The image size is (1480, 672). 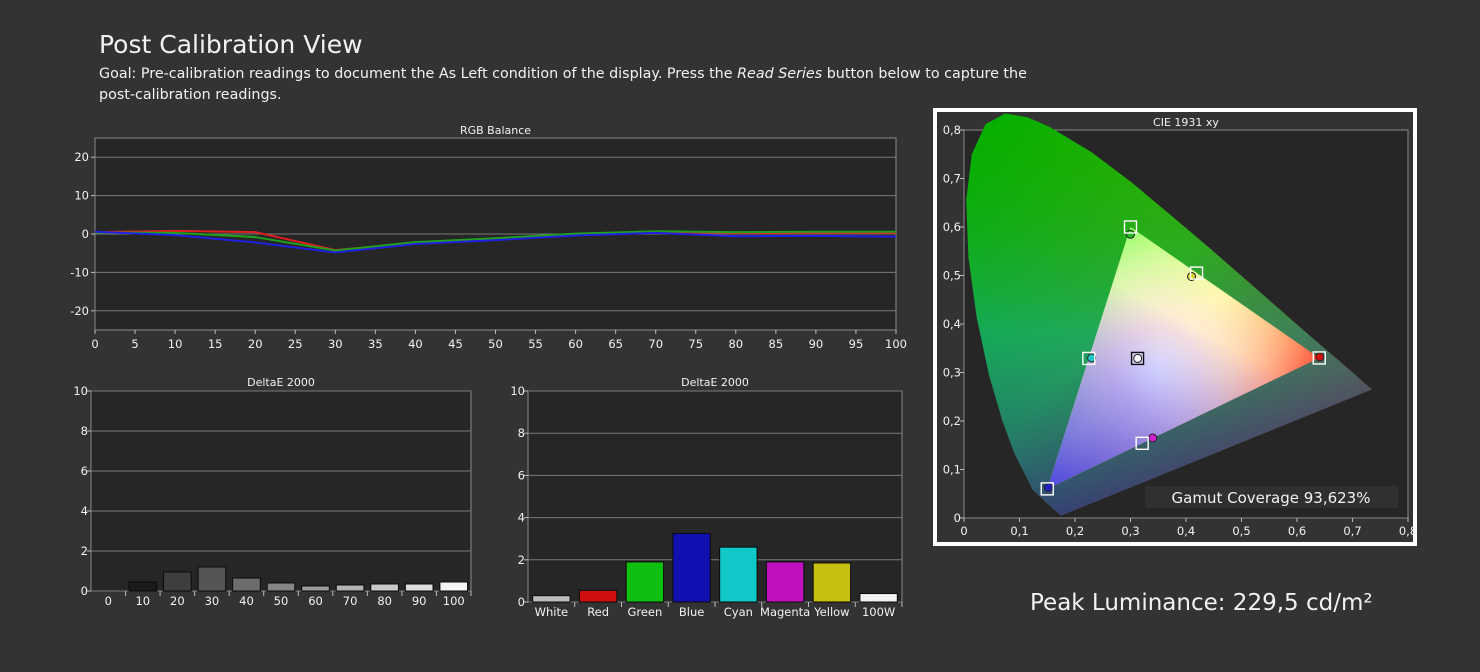 I want to click on x-tick-label: 15, so click(x=215, y=344).